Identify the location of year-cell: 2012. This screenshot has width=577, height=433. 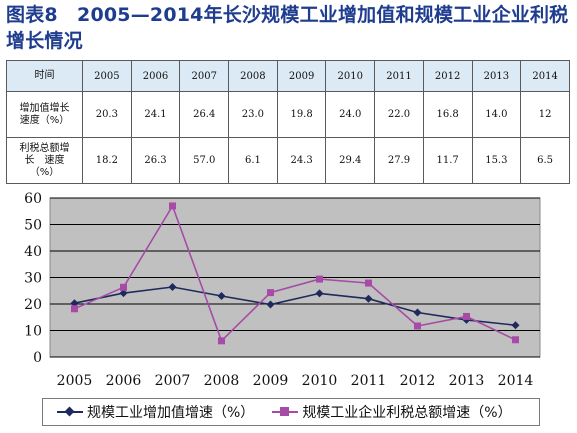
(447, 76).